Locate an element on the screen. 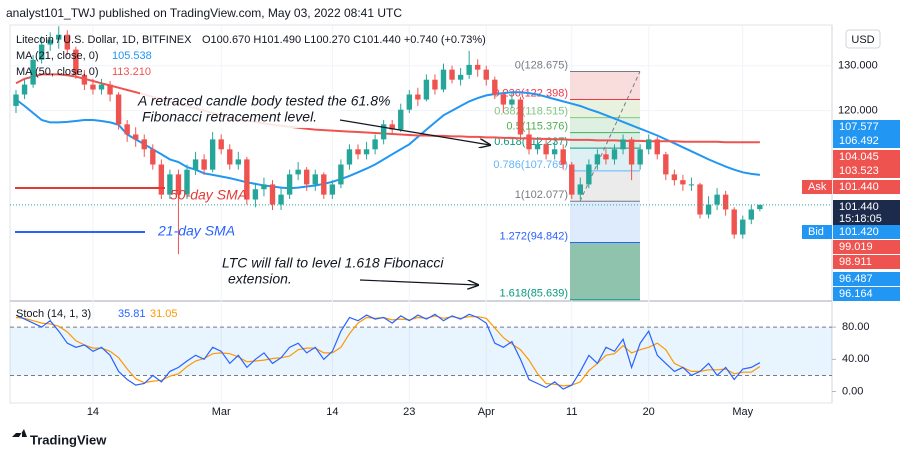  currency-button is located at coordinates (863, 39).